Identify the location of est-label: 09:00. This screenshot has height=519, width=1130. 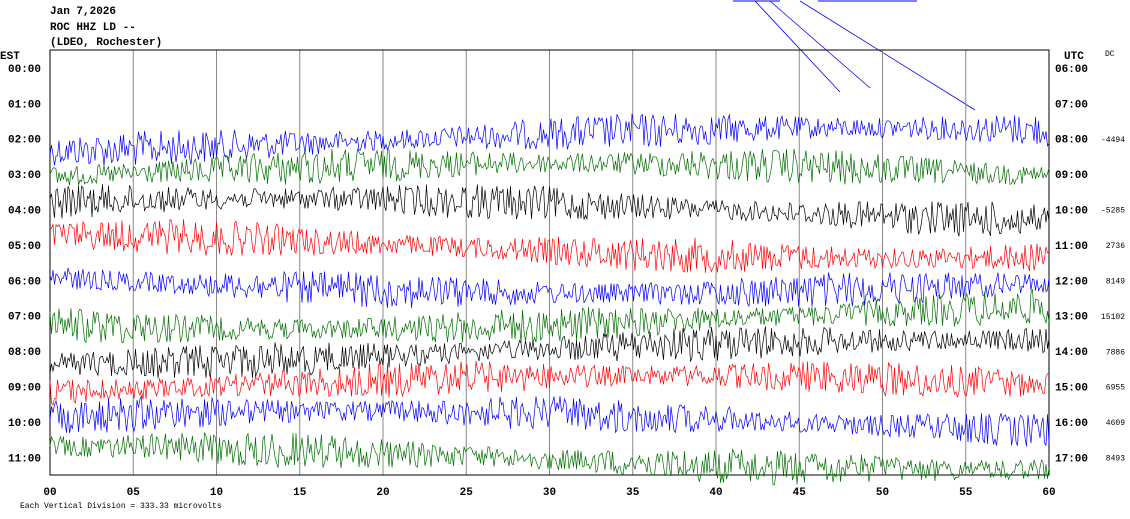
(24, 389).